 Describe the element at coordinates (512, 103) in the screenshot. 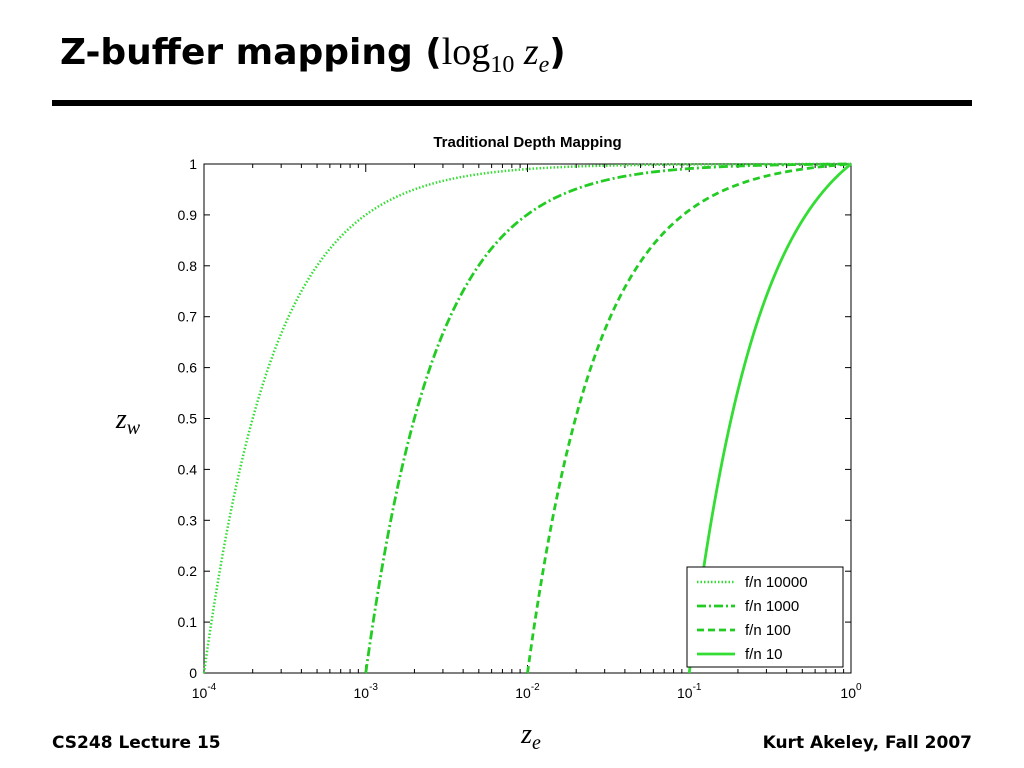

I see `title-rule` at that location.